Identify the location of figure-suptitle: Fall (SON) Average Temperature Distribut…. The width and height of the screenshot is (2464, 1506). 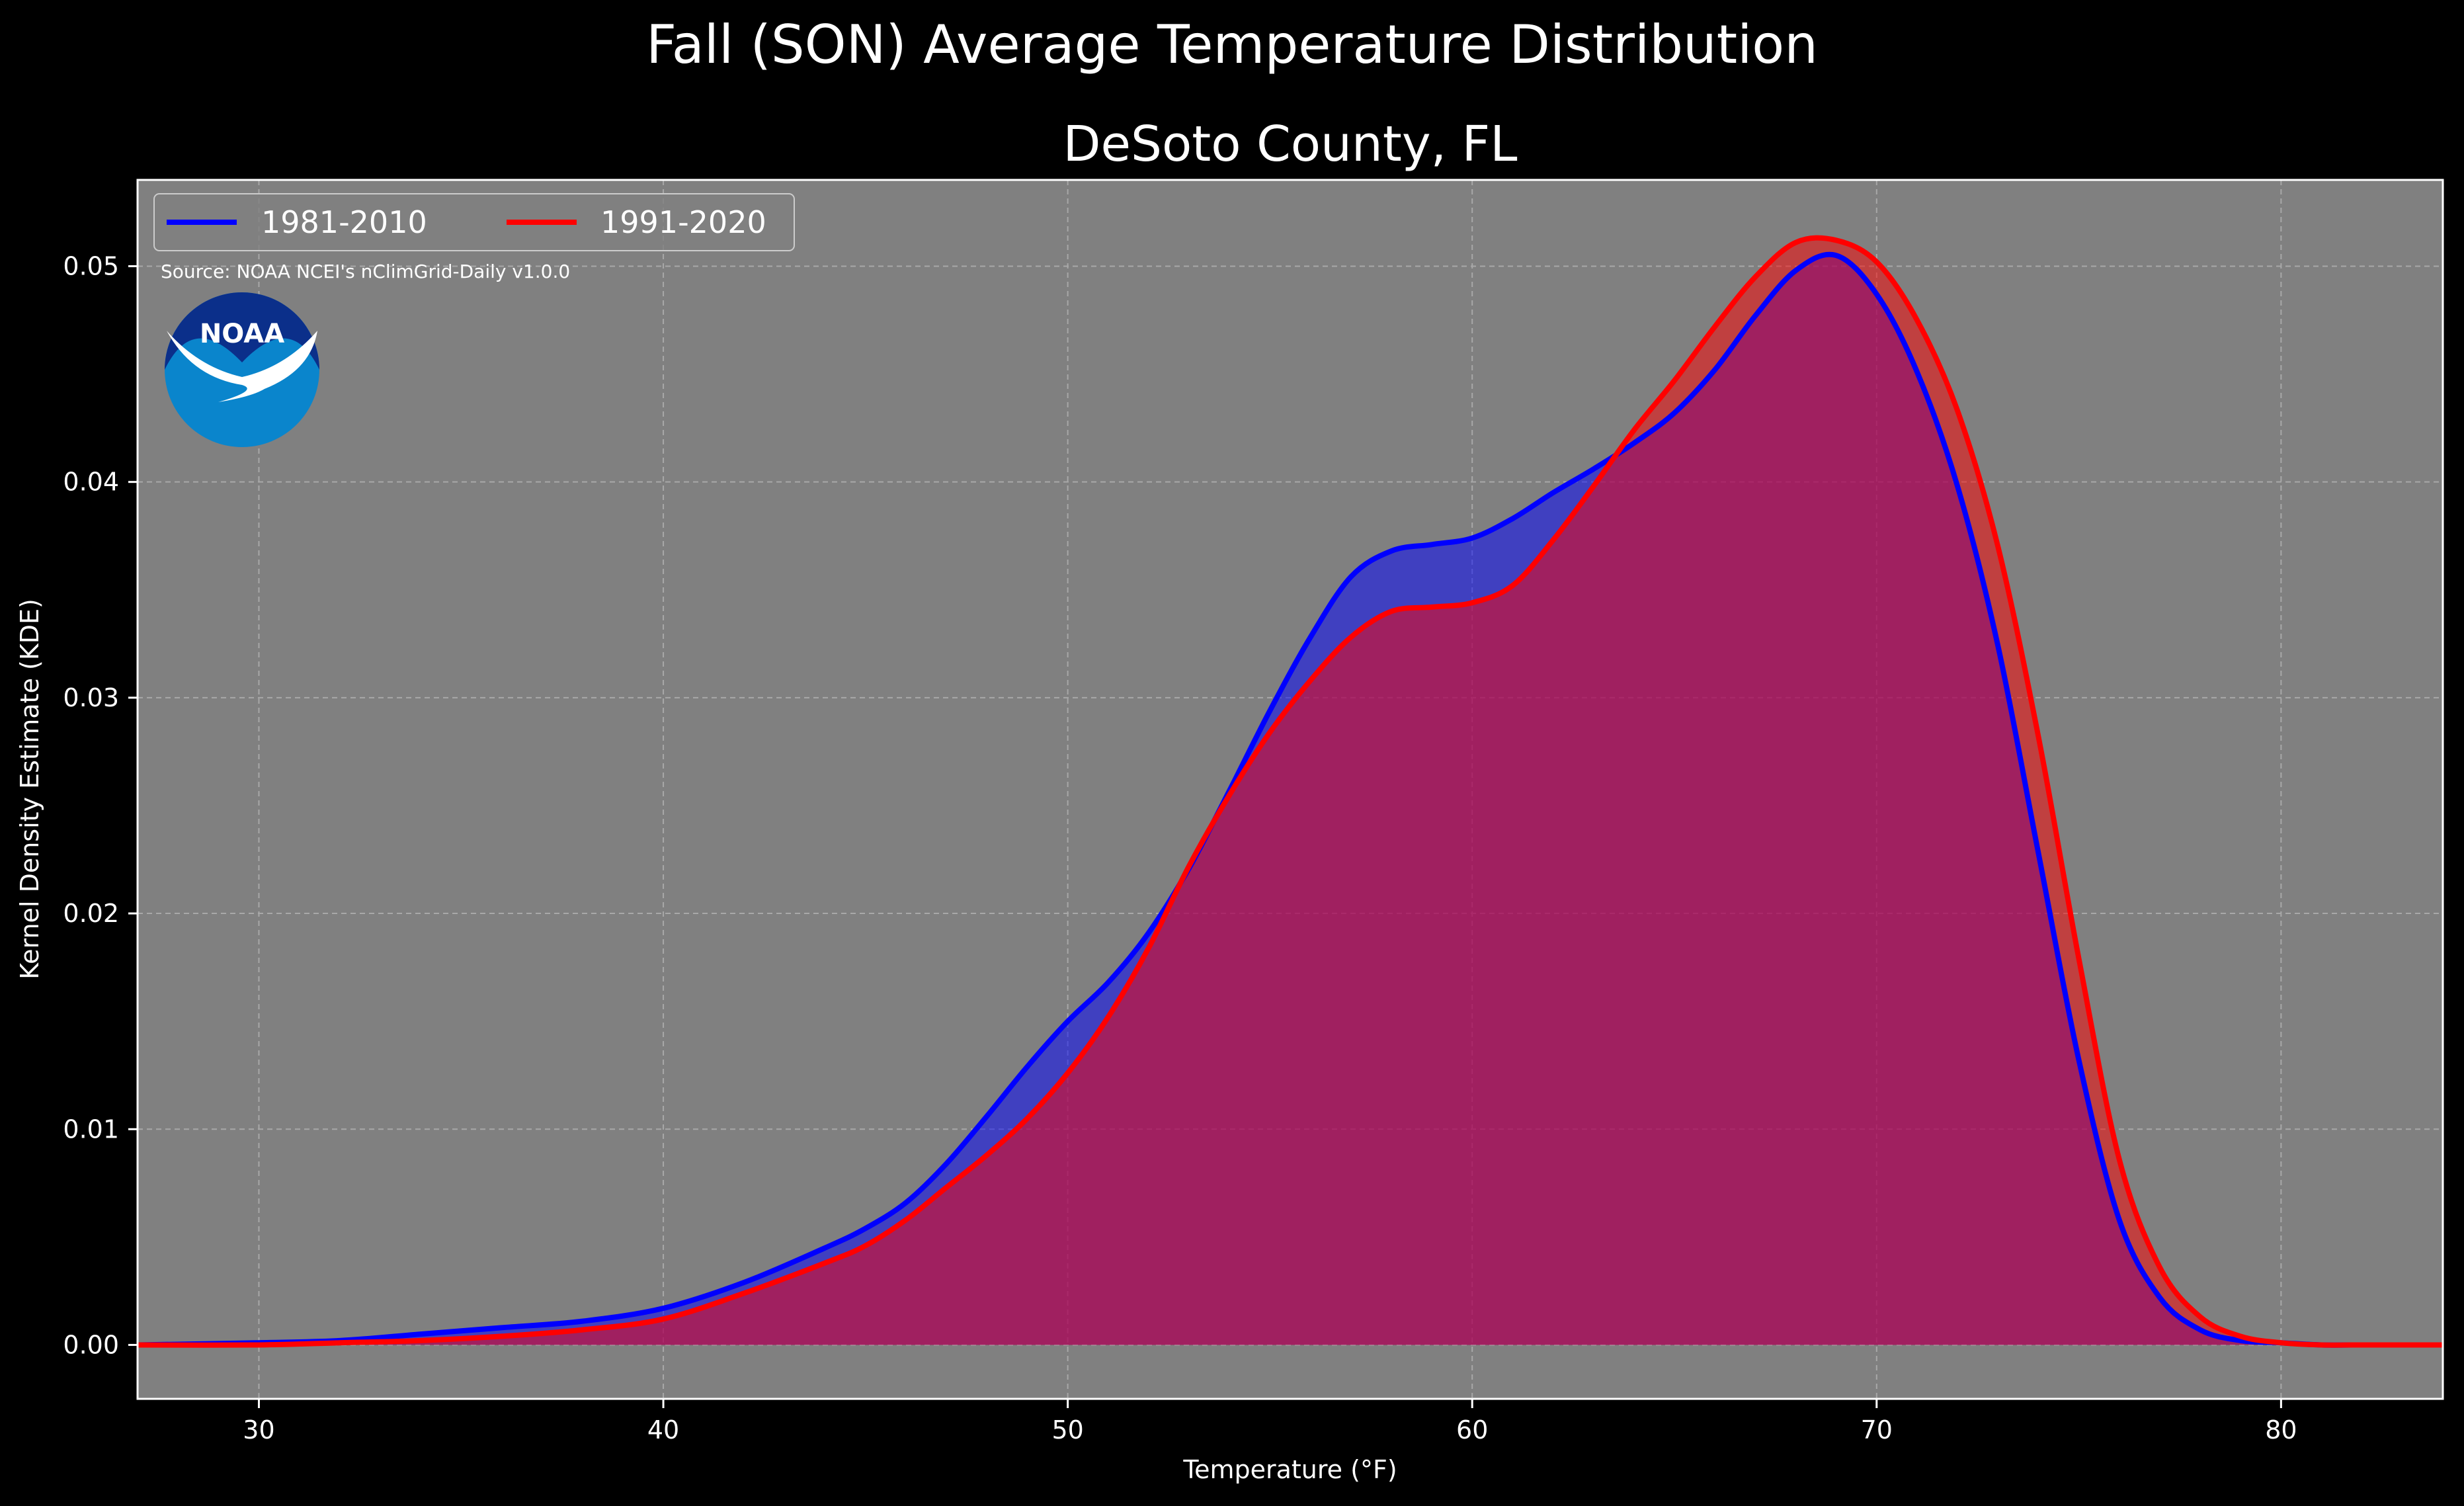
(1232, 44).